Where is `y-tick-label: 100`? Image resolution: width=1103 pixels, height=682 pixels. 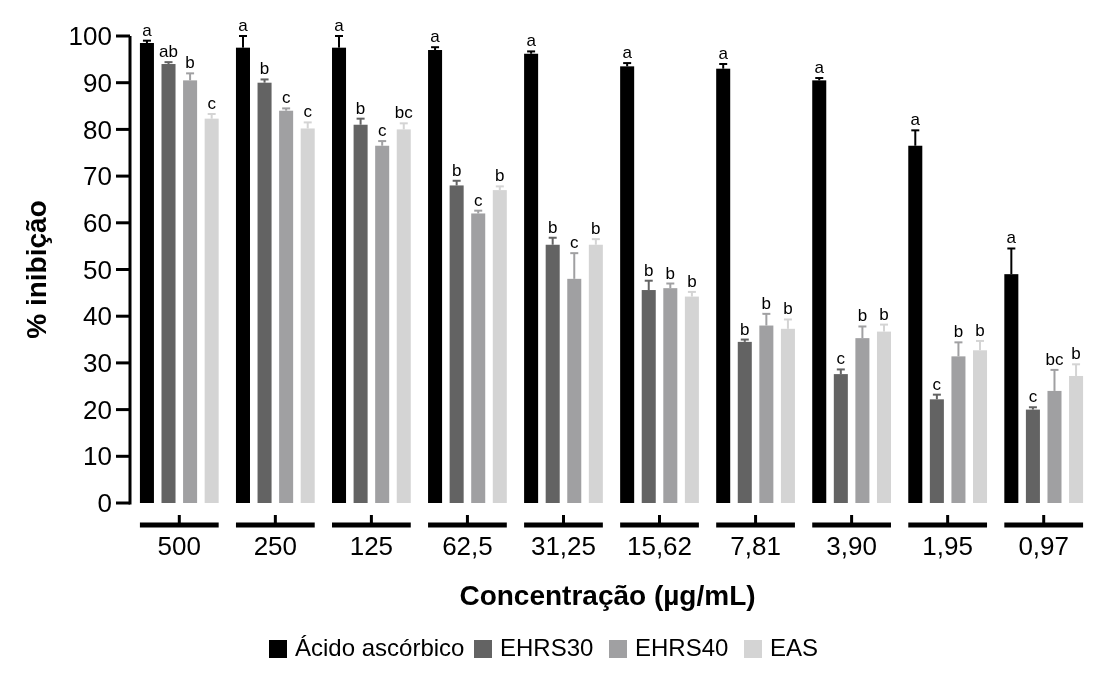 y-tick-label: 100 is located at coordinates (90, 36).